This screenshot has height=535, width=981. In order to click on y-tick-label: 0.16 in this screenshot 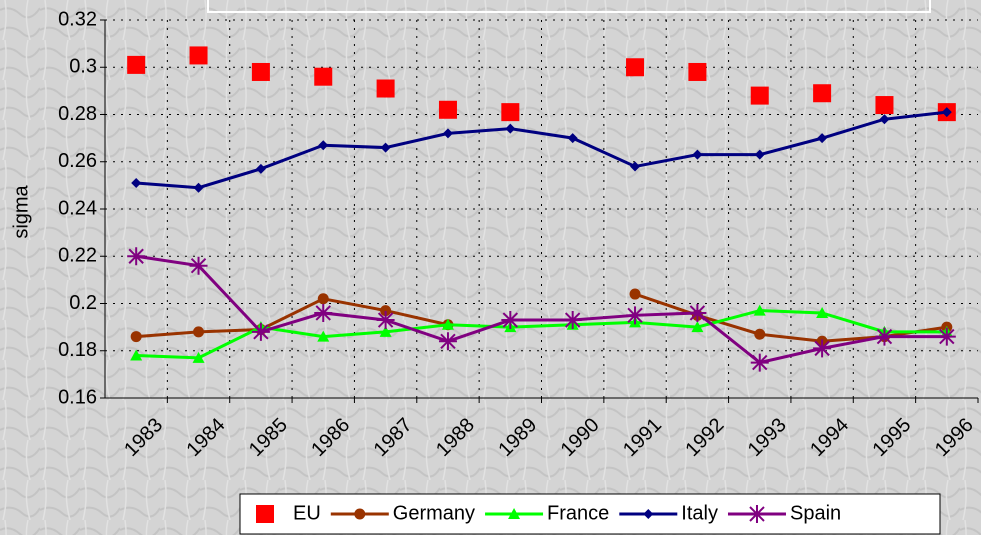, I will do `click(77, 397)`.